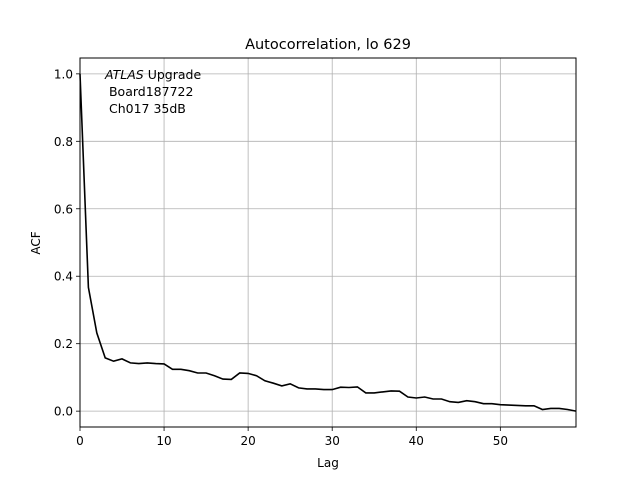  Describe the element at coordinates (124, 74) in the screenshot. I see `annotation-atlas: ATLAS` at that location.